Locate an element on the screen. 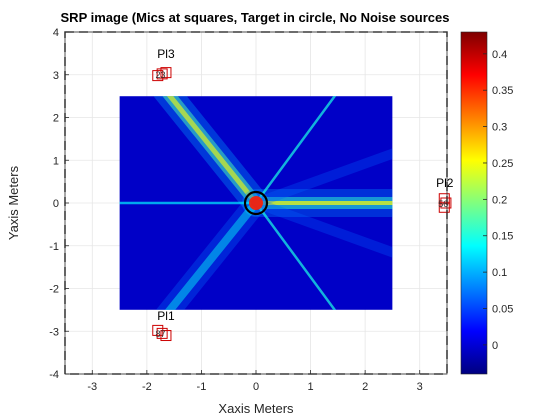 Image resolution: width=560 pixels, height=420 pixels. target-marker is located at coordinates (256, 203).